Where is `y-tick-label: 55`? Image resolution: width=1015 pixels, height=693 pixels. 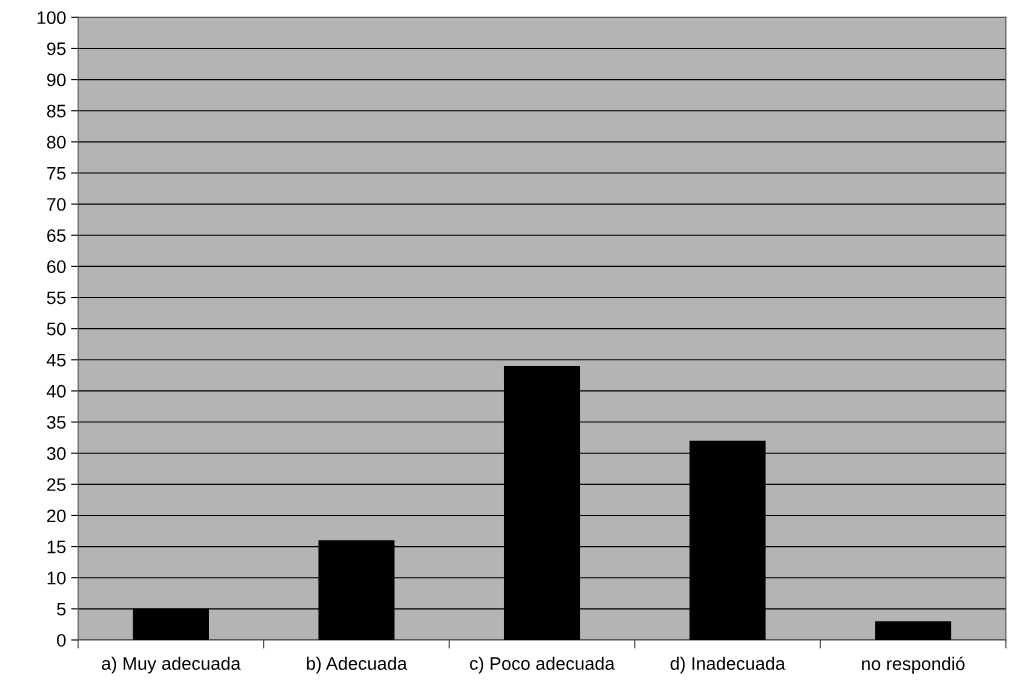 y-tick-label: 55 is located at coordinates (56, 298).